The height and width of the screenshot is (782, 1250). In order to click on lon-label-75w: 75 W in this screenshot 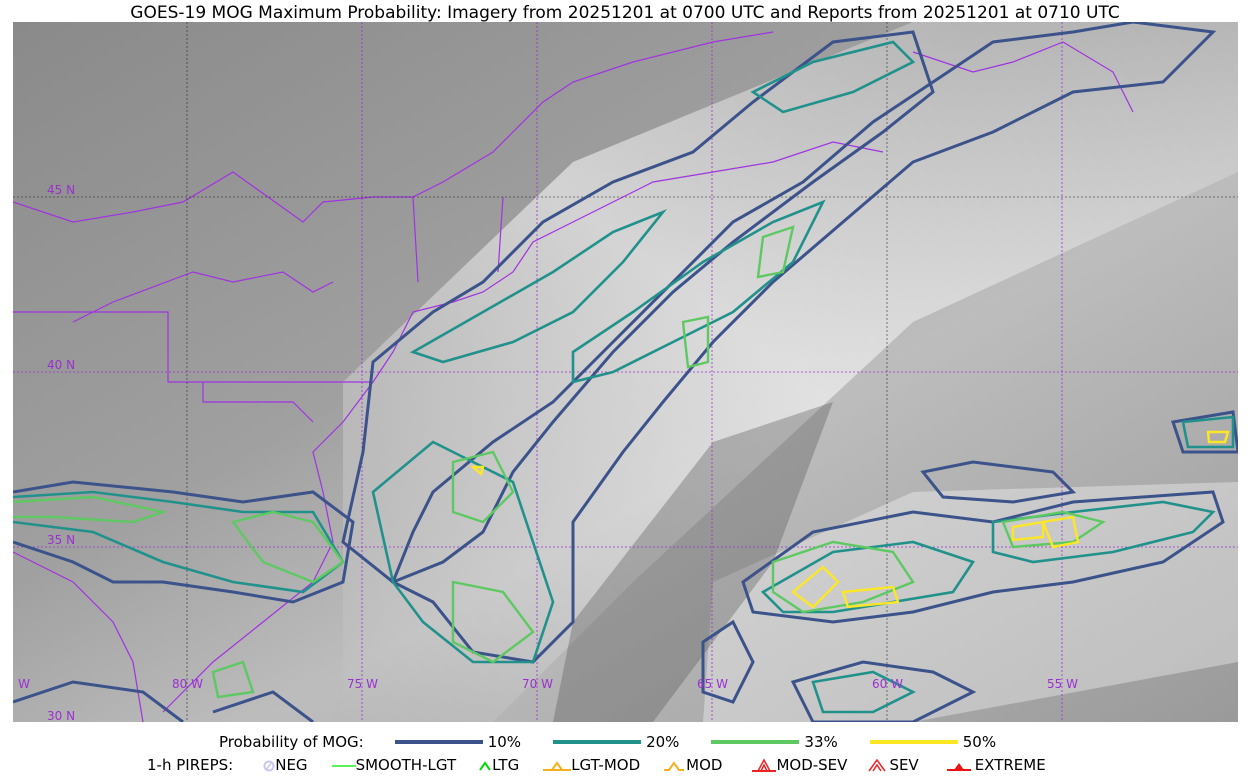, I will do `click(362, 684)`.